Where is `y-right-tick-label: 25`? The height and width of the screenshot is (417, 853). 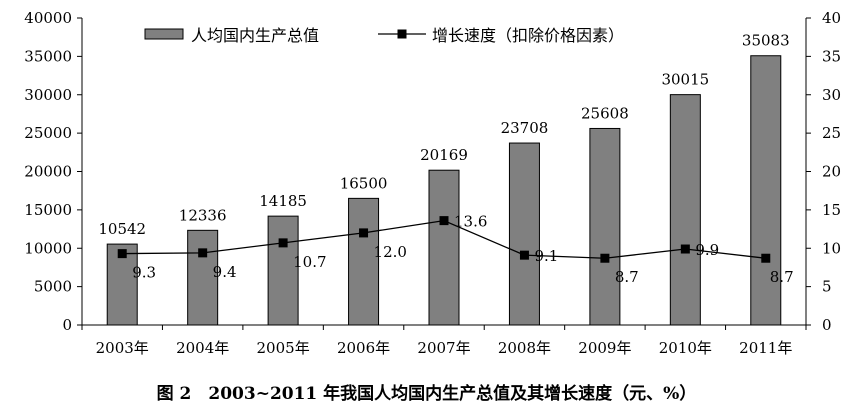 y-right-tick-label: 25 is located at coordinates (831, 133).